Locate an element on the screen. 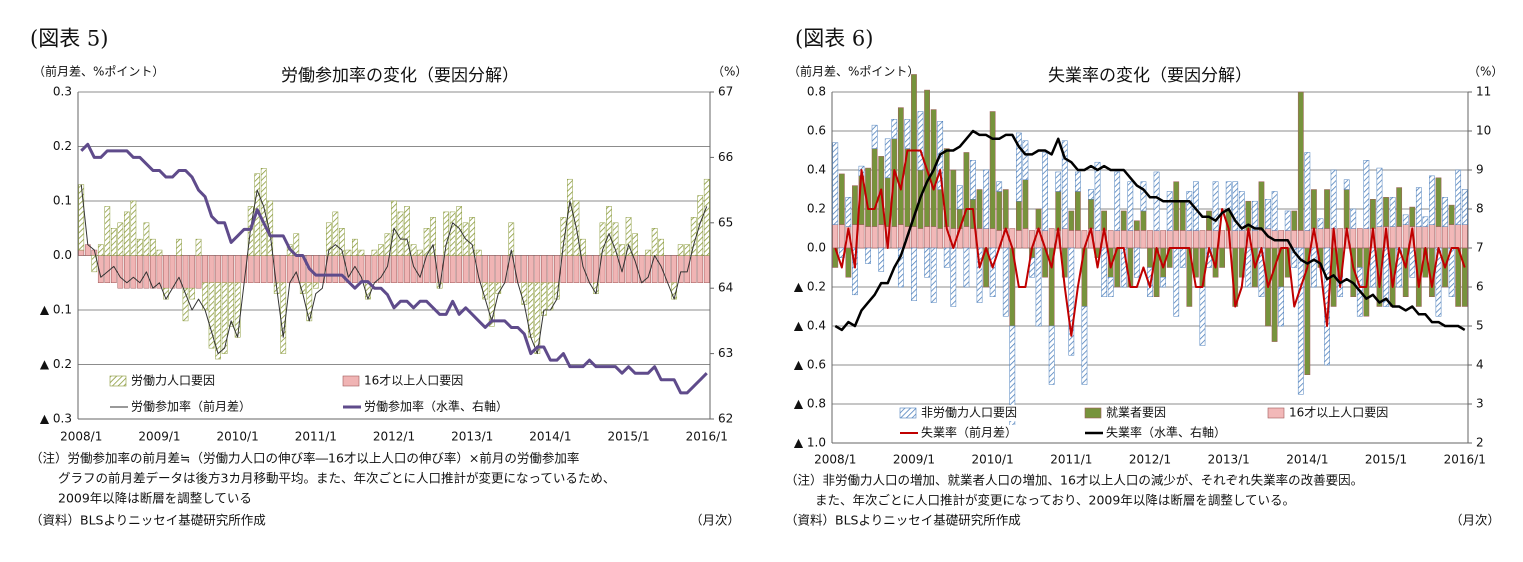 This screenshot has height=562, width=1523. x-tick-label: 2010/1 is located at coordinates (238, 437).